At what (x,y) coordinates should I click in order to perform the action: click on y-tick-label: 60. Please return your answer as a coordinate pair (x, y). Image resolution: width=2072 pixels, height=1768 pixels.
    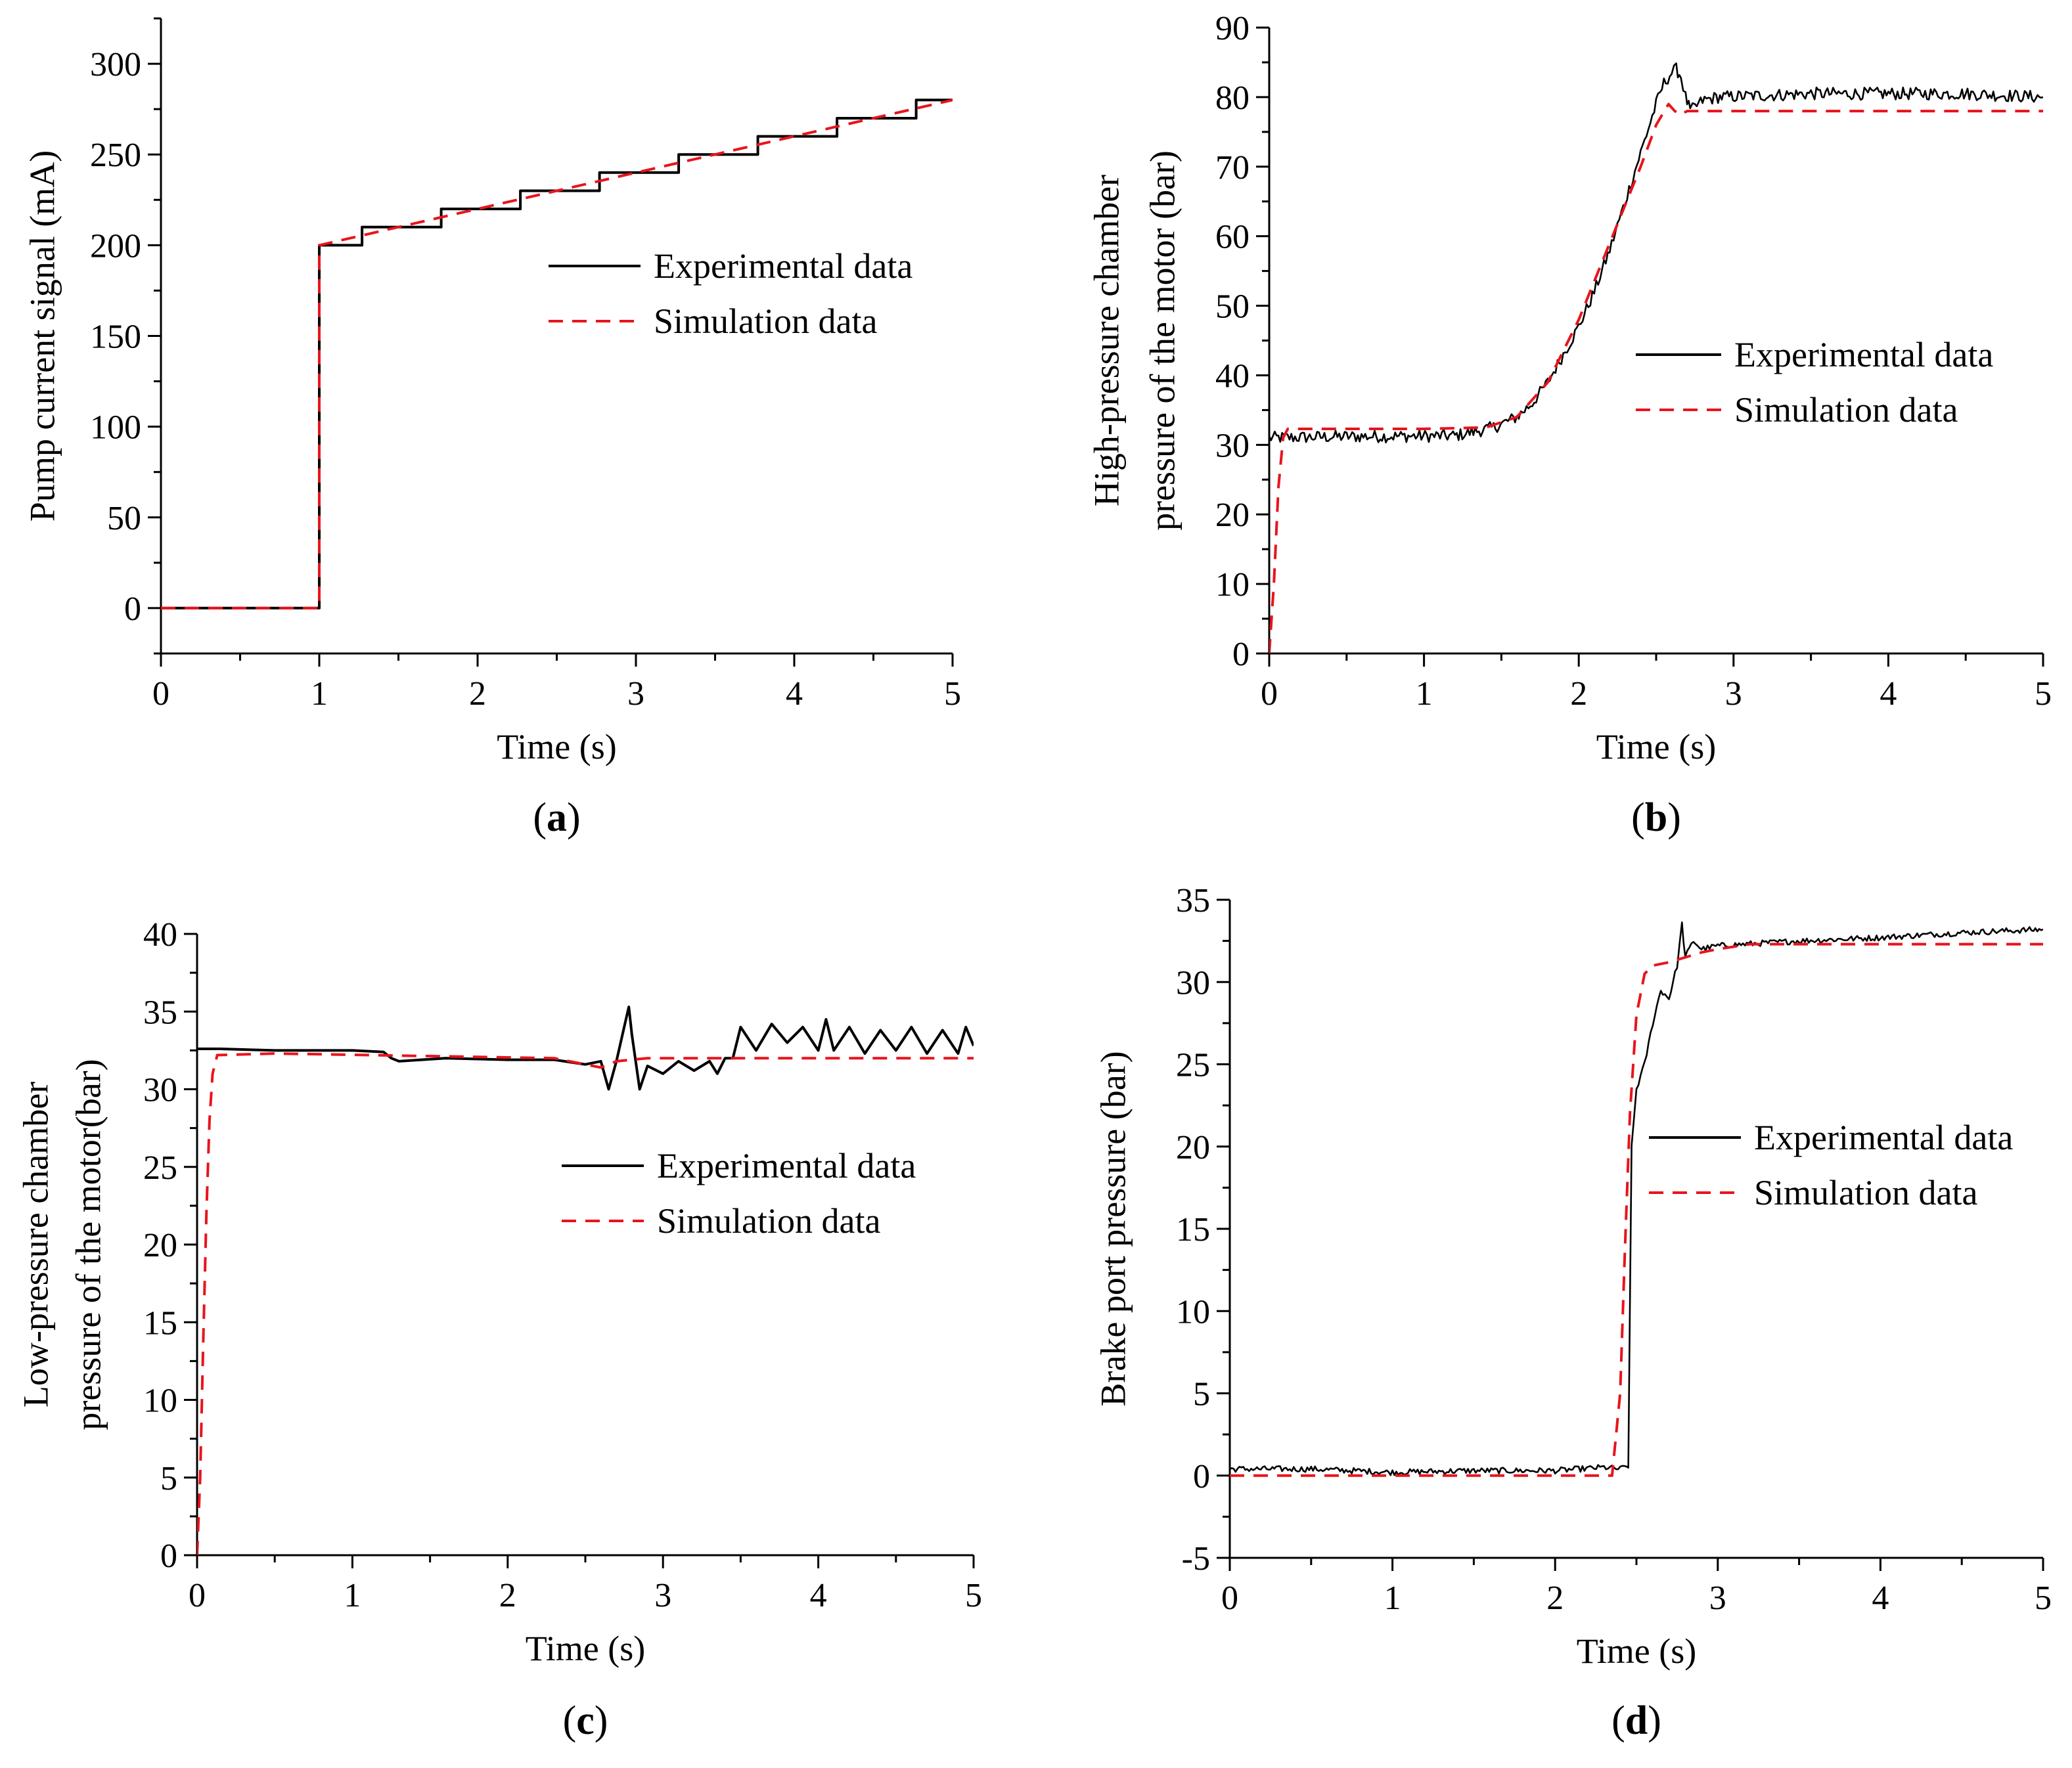
    Looking at the image, I should click on (1232, 237).